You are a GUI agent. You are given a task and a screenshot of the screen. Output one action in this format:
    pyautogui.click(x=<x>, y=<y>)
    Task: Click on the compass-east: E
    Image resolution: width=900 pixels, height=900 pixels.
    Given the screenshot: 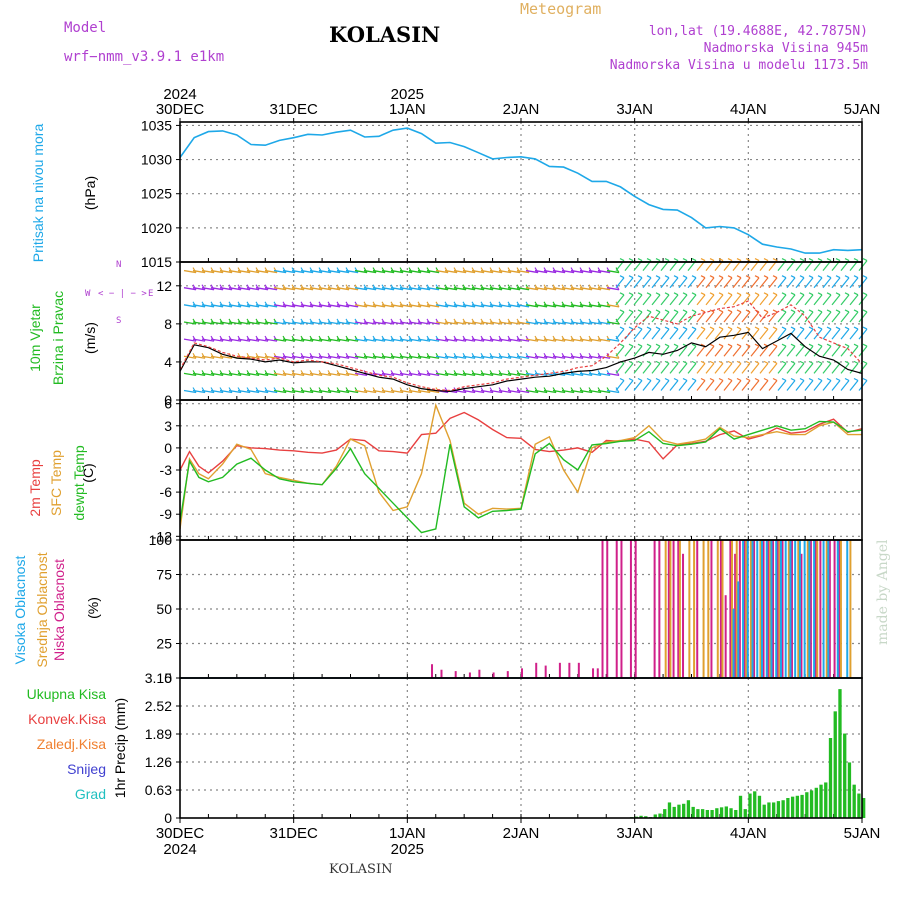 What is the action you would take?
    pyautogui.click(x=151, y=294)
    